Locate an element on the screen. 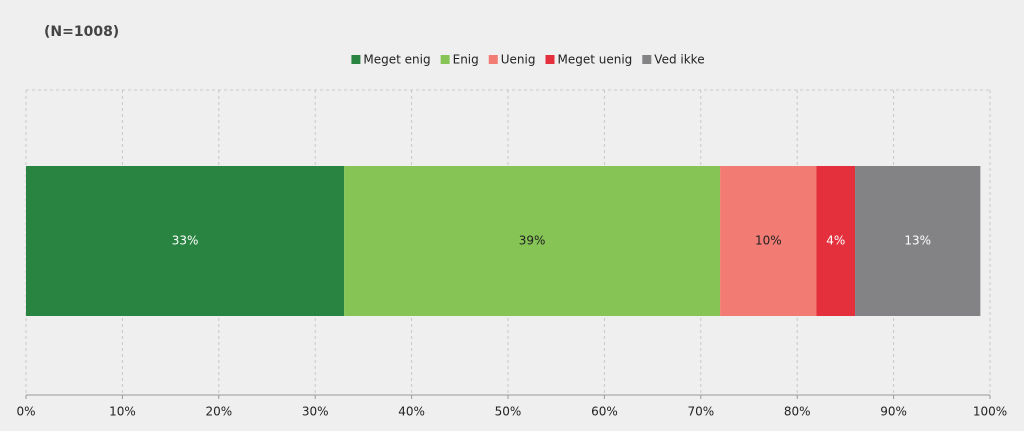 Image resolution: width=1024 pixels, height=431 pixels. legend-label: Meget uenig is located at coordinates (594, 60).